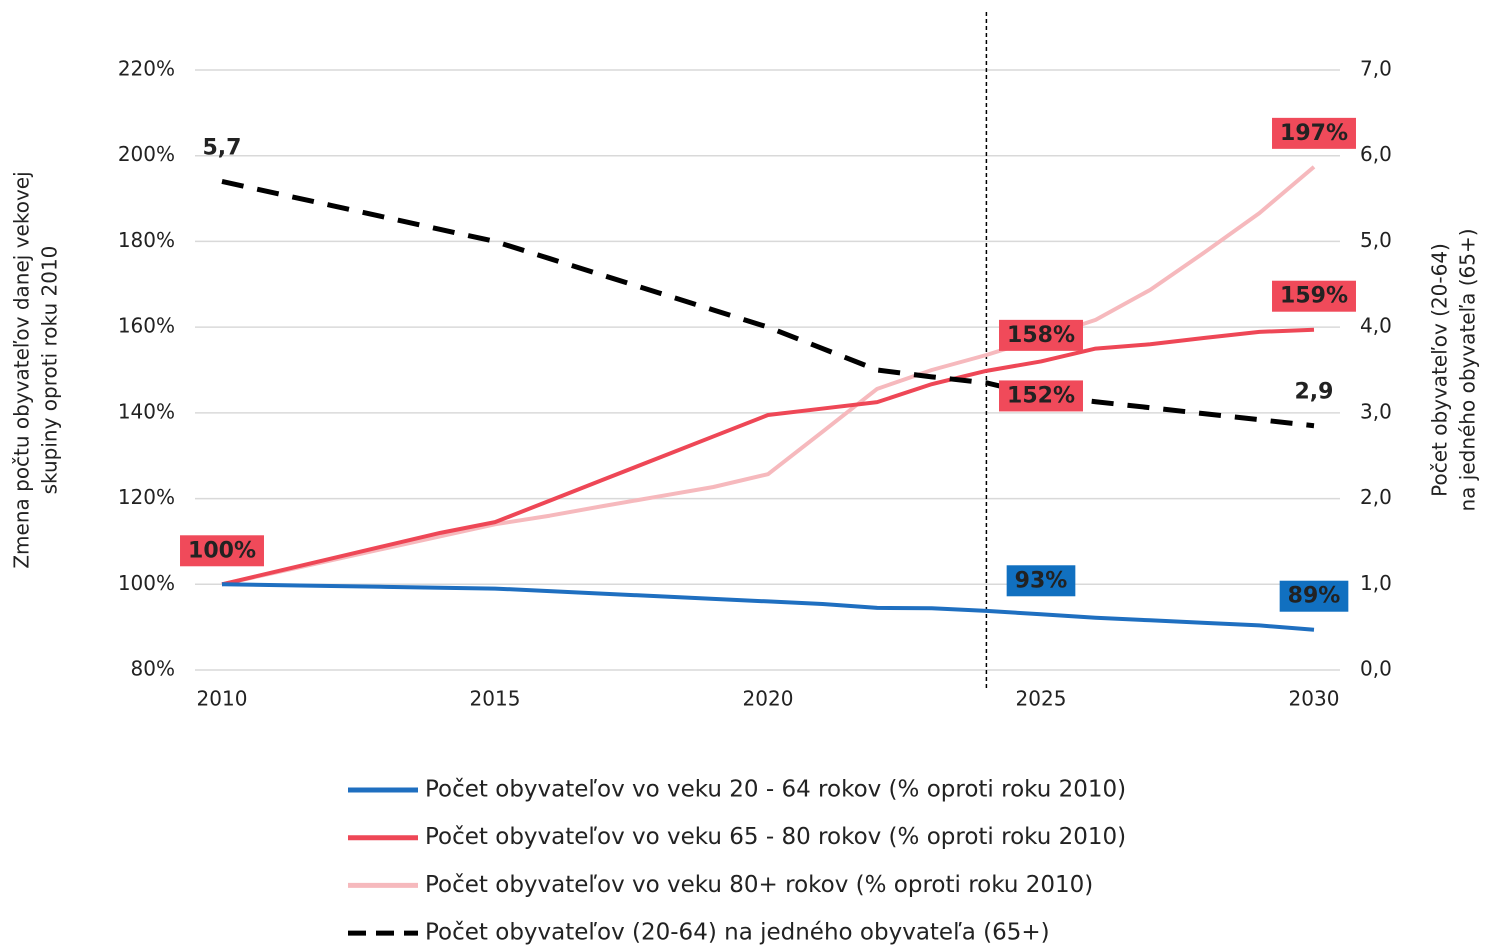 The width and height of the screenshot is (1485, 948). I want to click on y-tick-label: 180%, so click(146, 240).